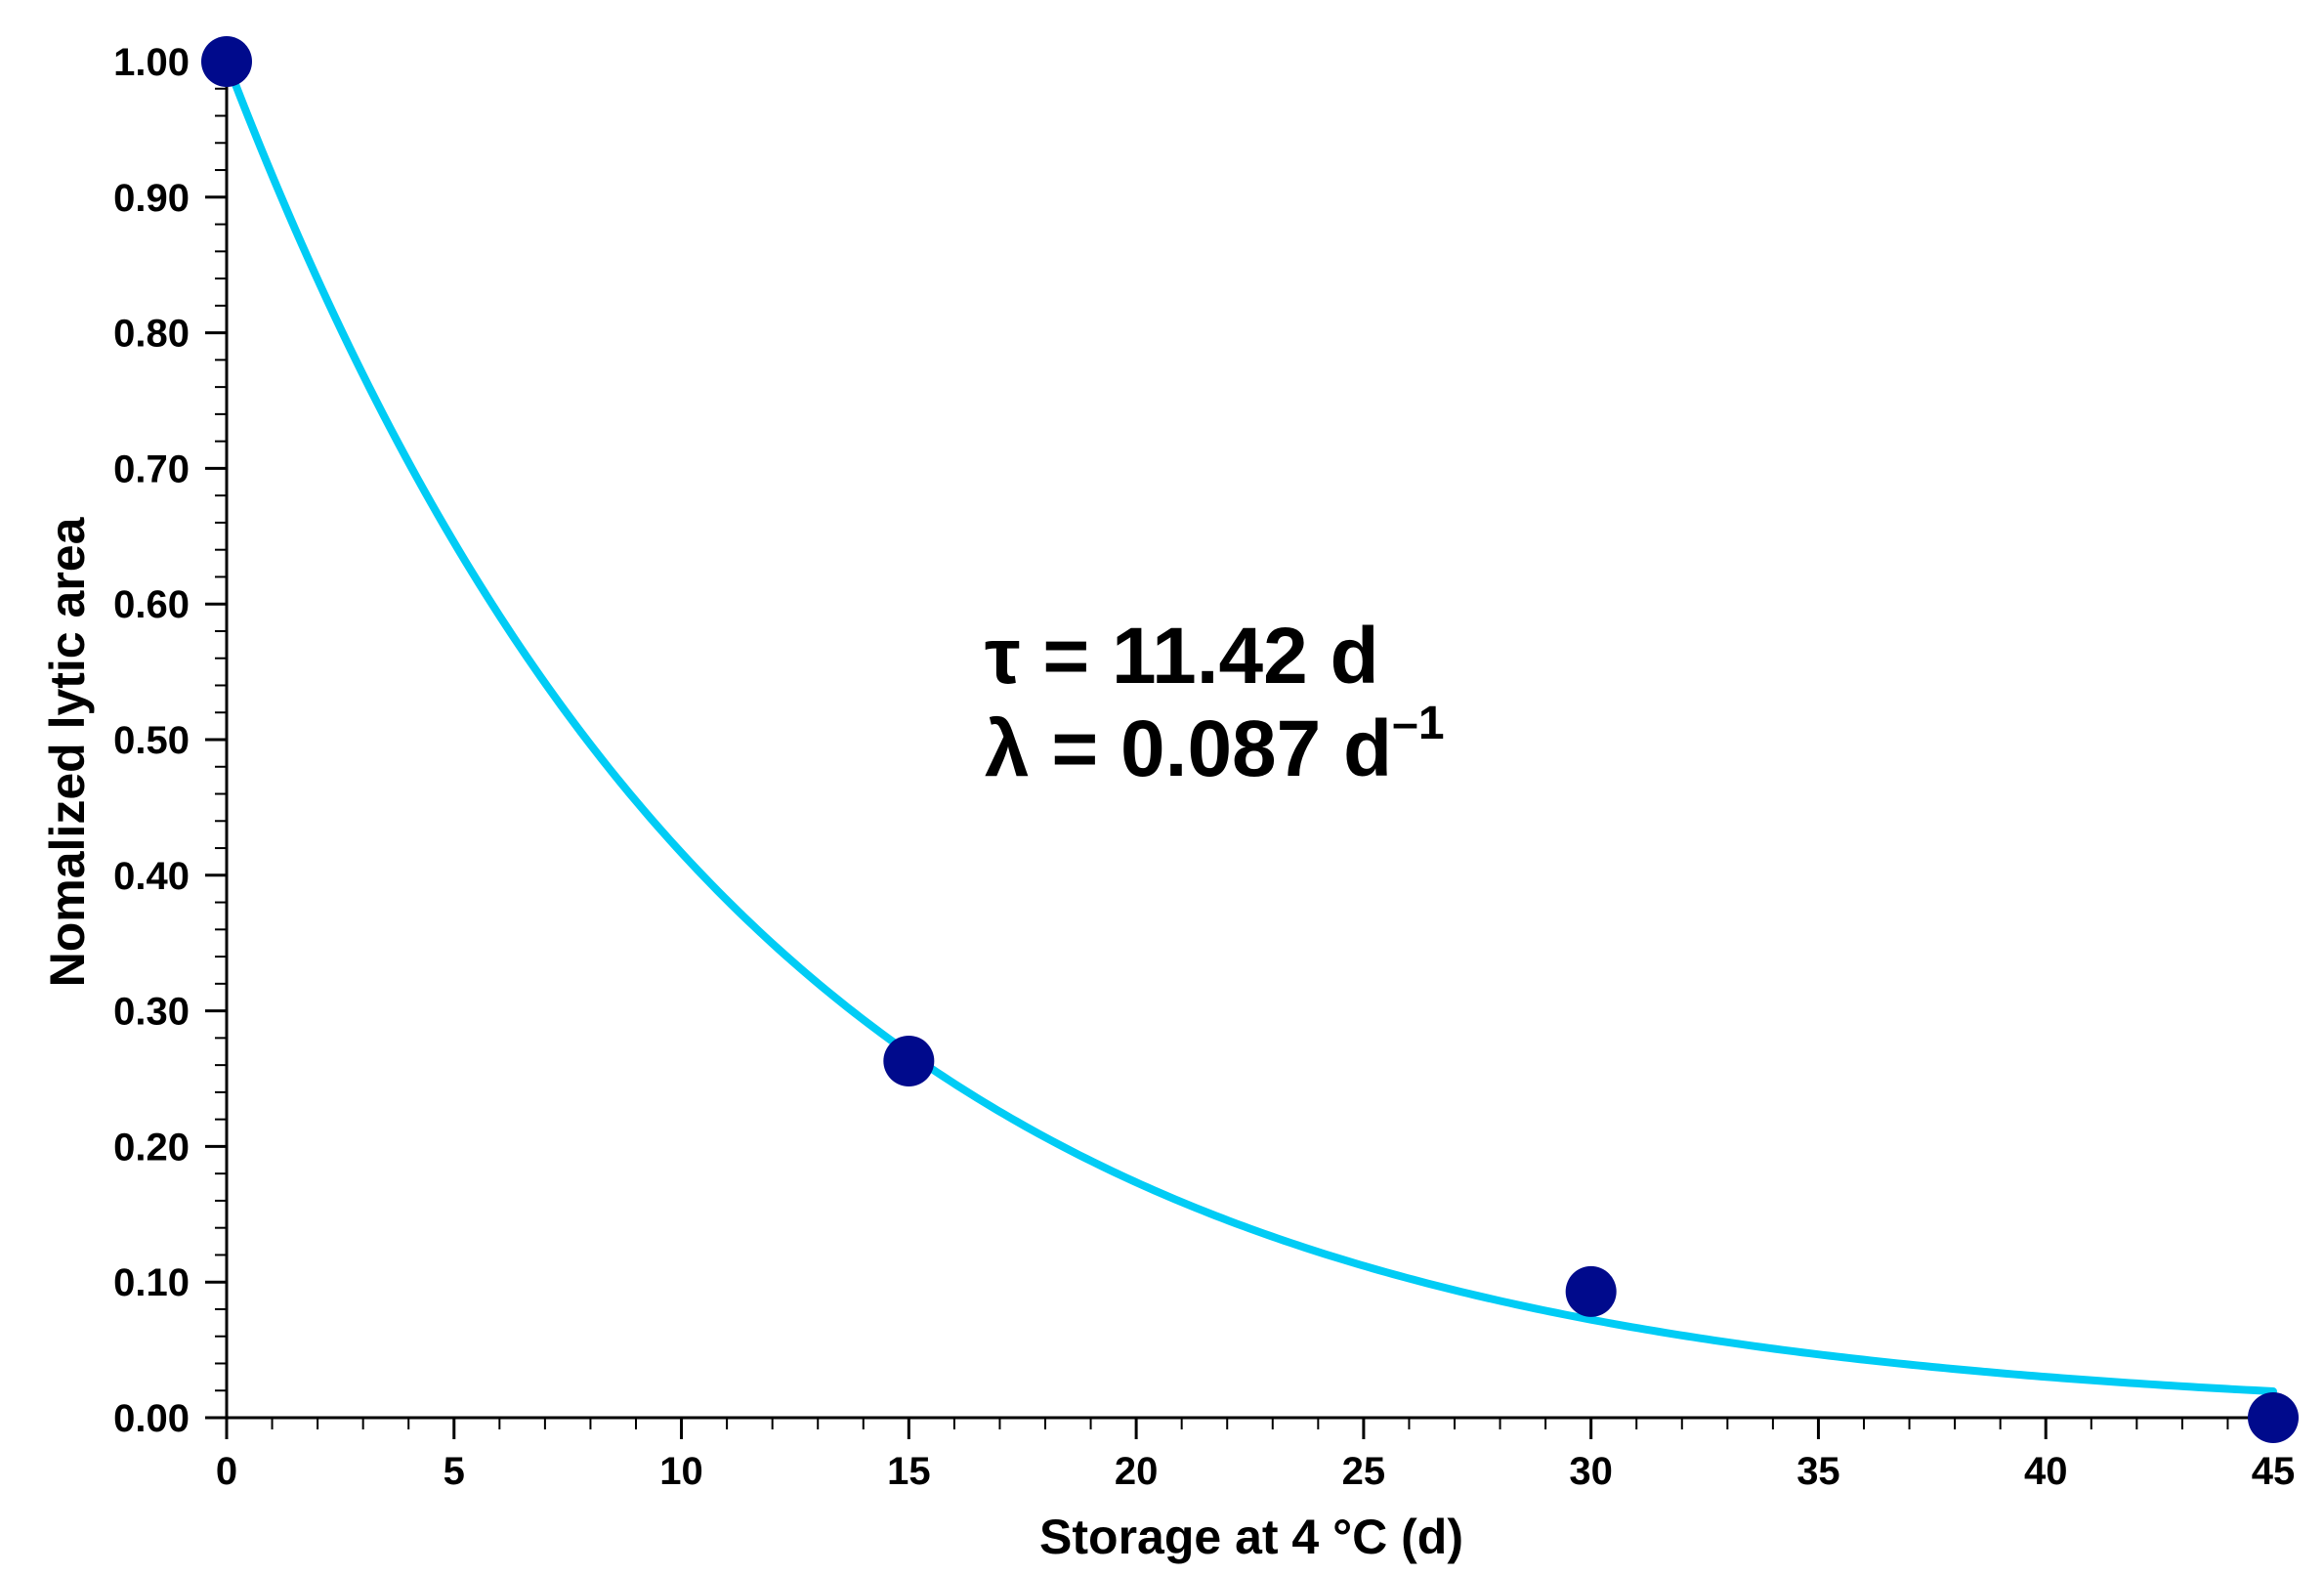 This screenshot has width=2324, height=1575. Describe the element at coordinates (151, 1147) in the screenshot. I see `y-tick-label: 0.20` at that location.